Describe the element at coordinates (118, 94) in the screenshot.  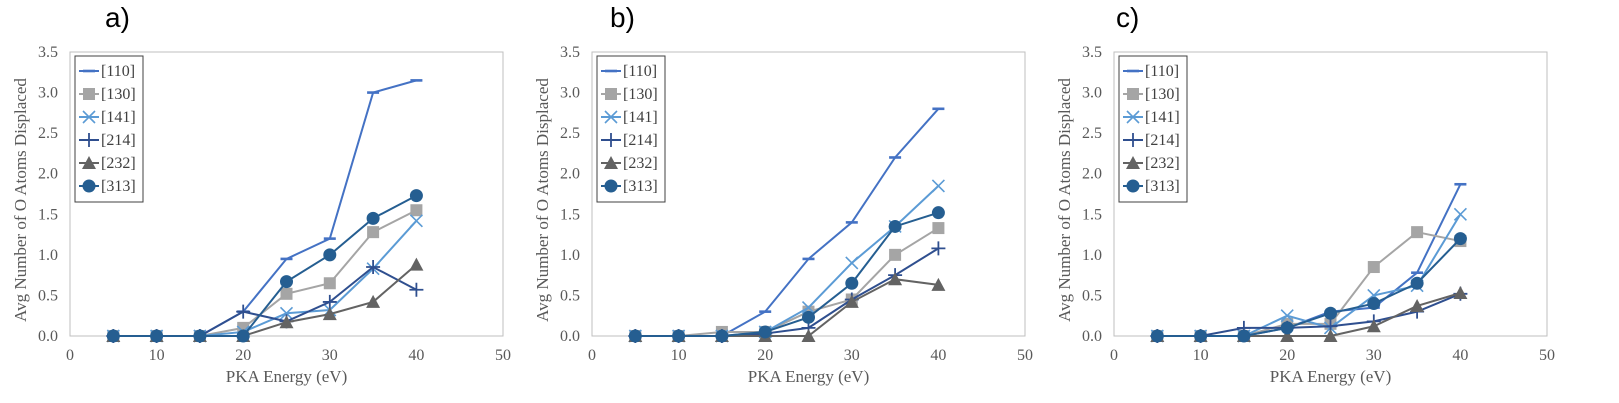
I see `legend-label: [130]` at that location.